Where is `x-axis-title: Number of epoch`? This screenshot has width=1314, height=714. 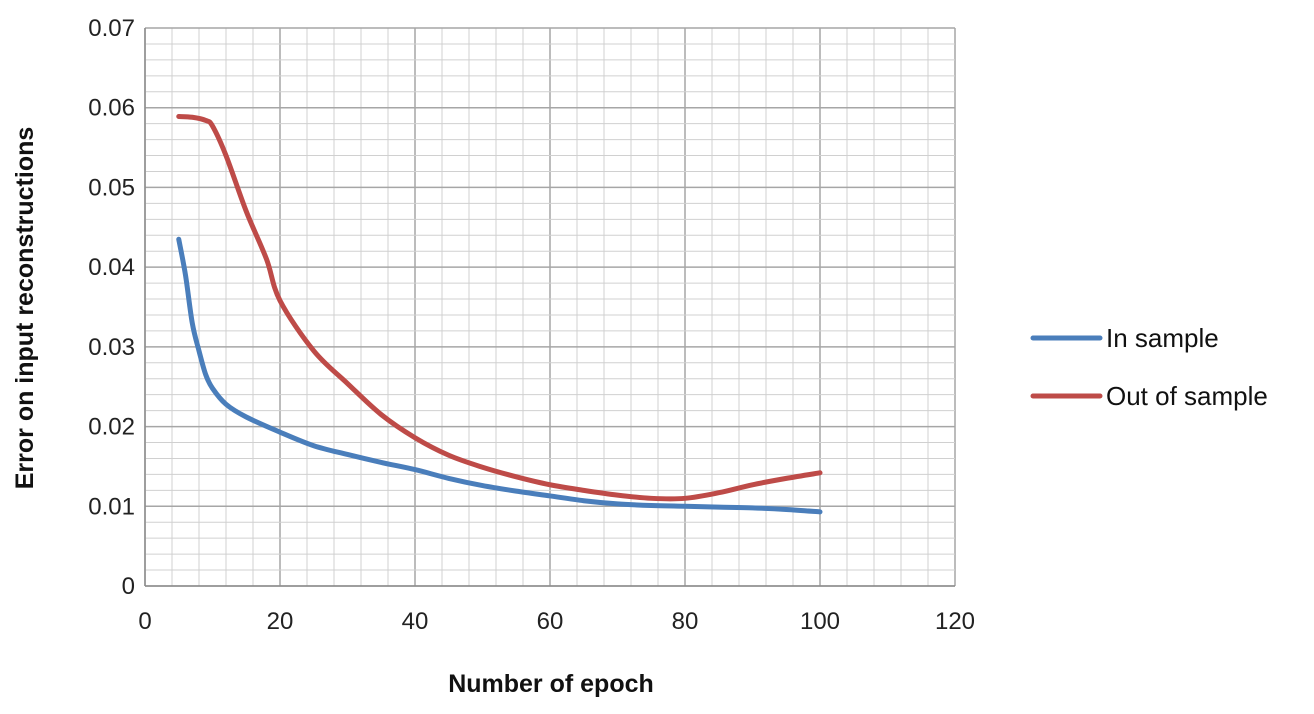
x-axis-title: Number of epoch is located at coordinates (551, 684).